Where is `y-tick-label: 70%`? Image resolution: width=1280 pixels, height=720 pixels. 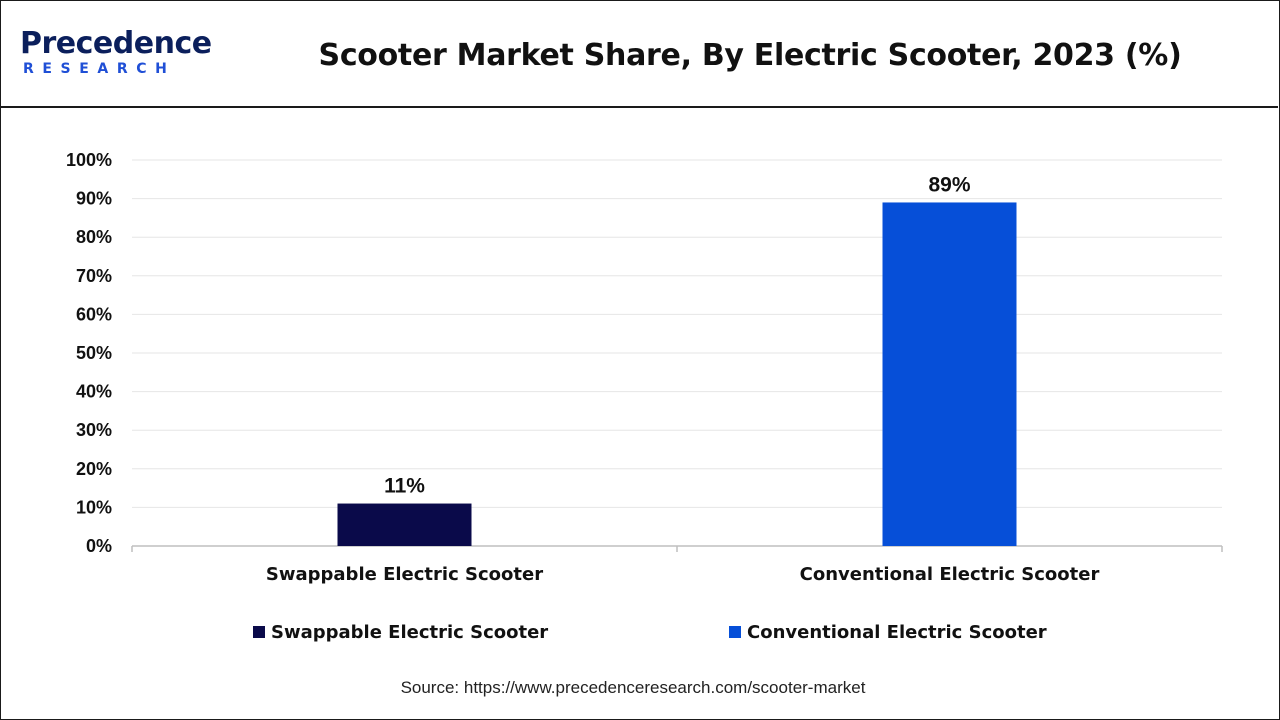 y-tick-label: 70% is located at coordinates (94, 276).